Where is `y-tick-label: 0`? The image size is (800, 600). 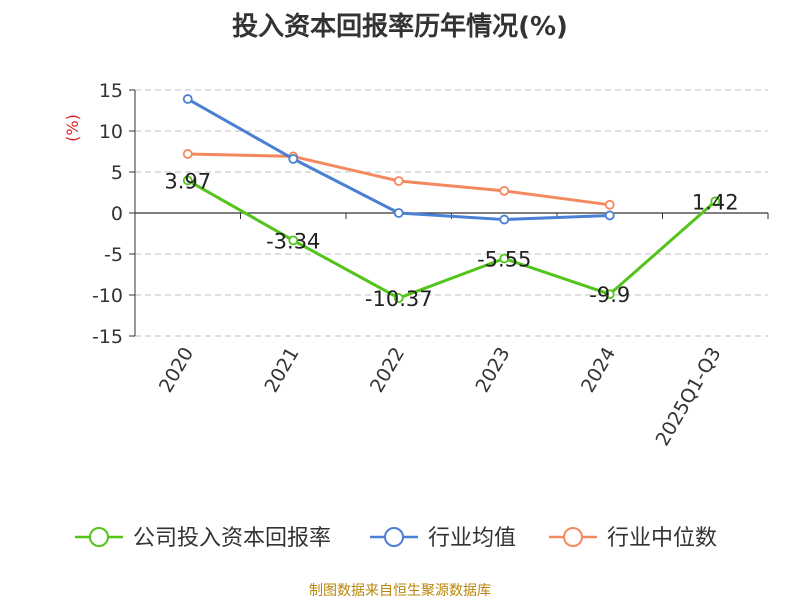
y-tick-label: 0 is located at coordinates (117, 214).